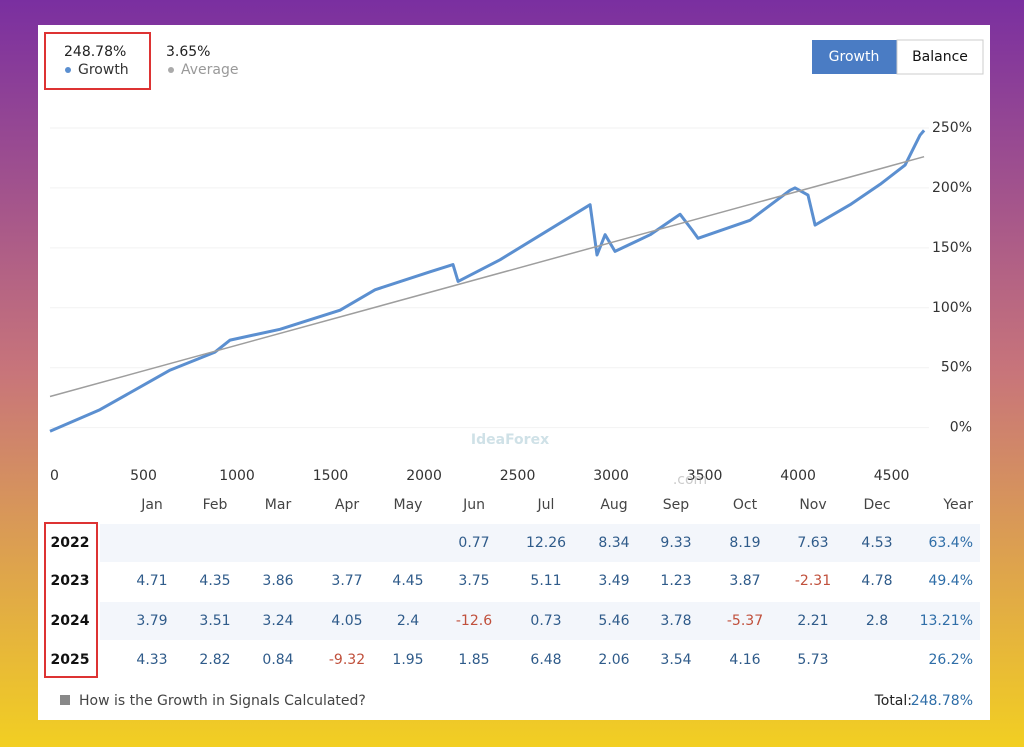 This screenshot has height=751, width=1024. I want to click on column-header: Mar, so click(278, 505).